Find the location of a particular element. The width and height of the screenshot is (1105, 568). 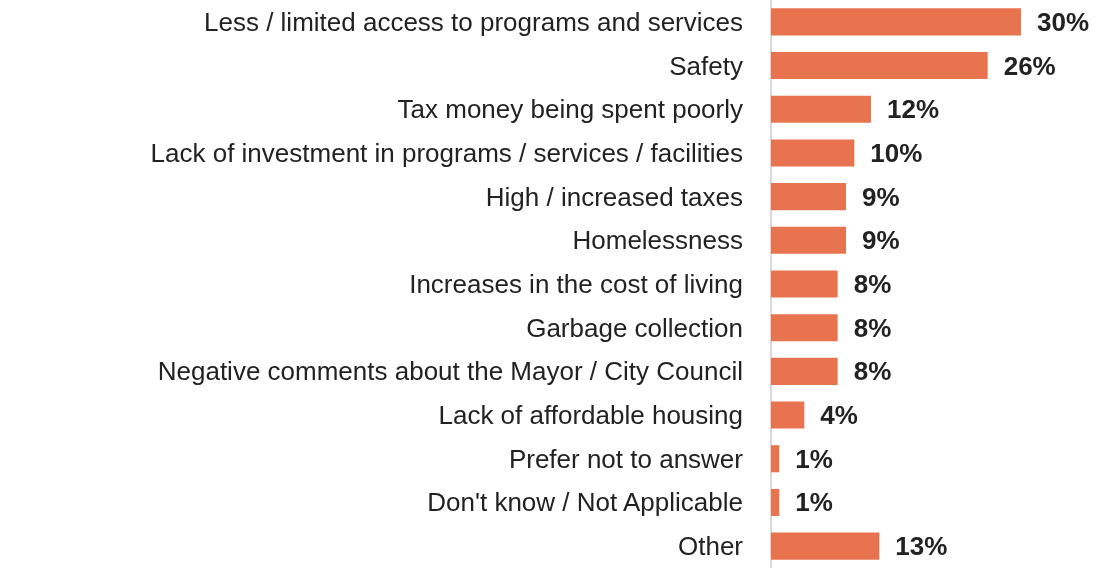

data-label: 10% is located at coordinates (896, 152).